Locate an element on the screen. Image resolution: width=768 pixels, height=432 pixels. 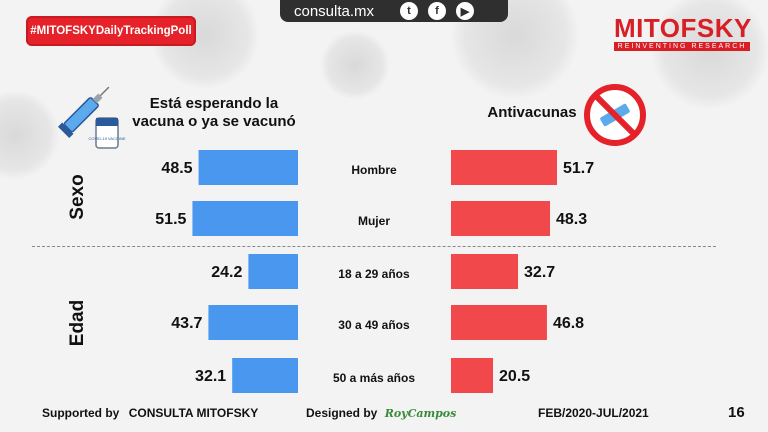
data-label-left-4: 32.1 is located at coordinates (210, 376).